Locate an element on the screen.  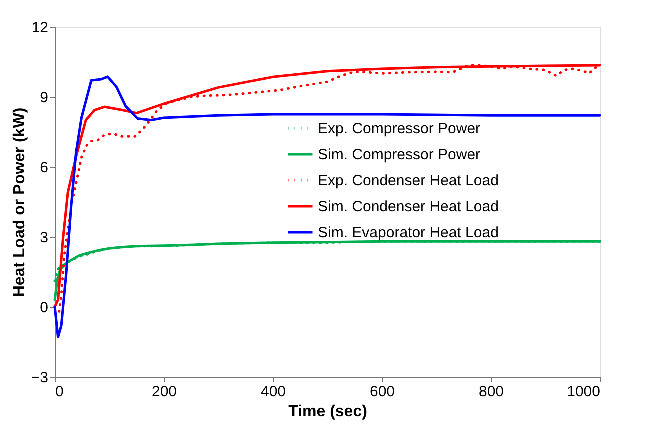
y-axis-title: Heat Load or Power (kW) is located at coordinates (19, 203).